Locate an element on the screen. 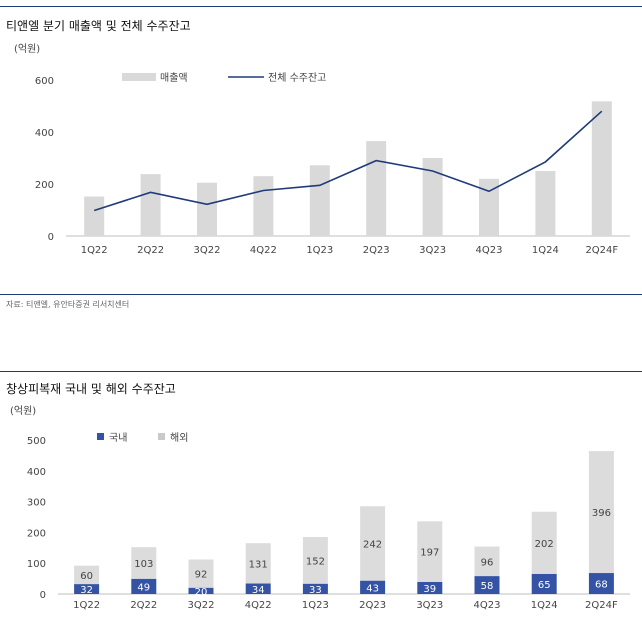 The width and height of the screenshot is (642, 619). bottom-rule is located at coordinates (321, 371).